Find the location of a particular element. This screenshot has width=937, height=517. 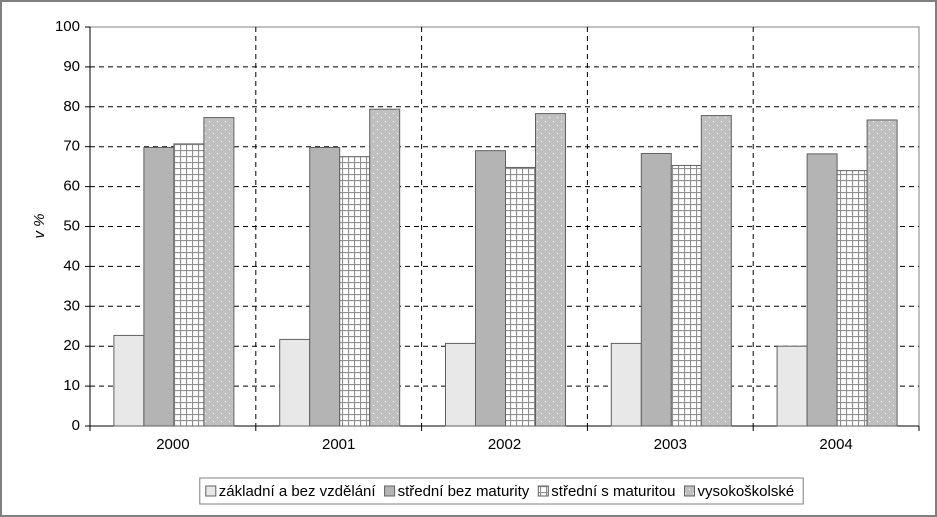

y-tick-label: 20 is located at coordinates (71, 345).